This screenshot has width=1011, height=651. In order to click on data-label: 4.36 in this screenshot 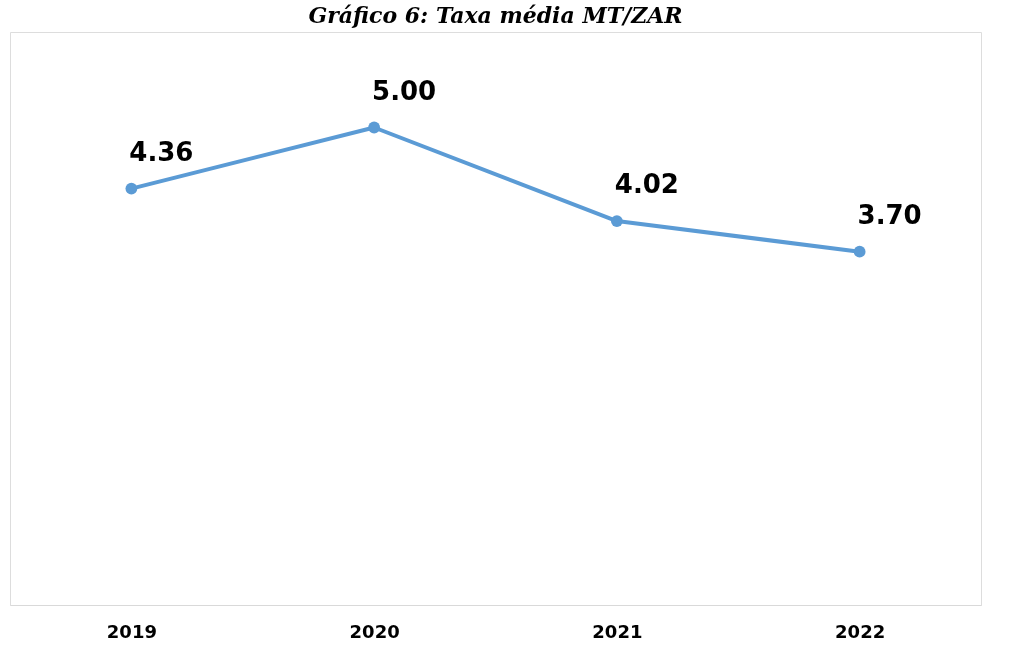, I will do `click(161, 151)`.